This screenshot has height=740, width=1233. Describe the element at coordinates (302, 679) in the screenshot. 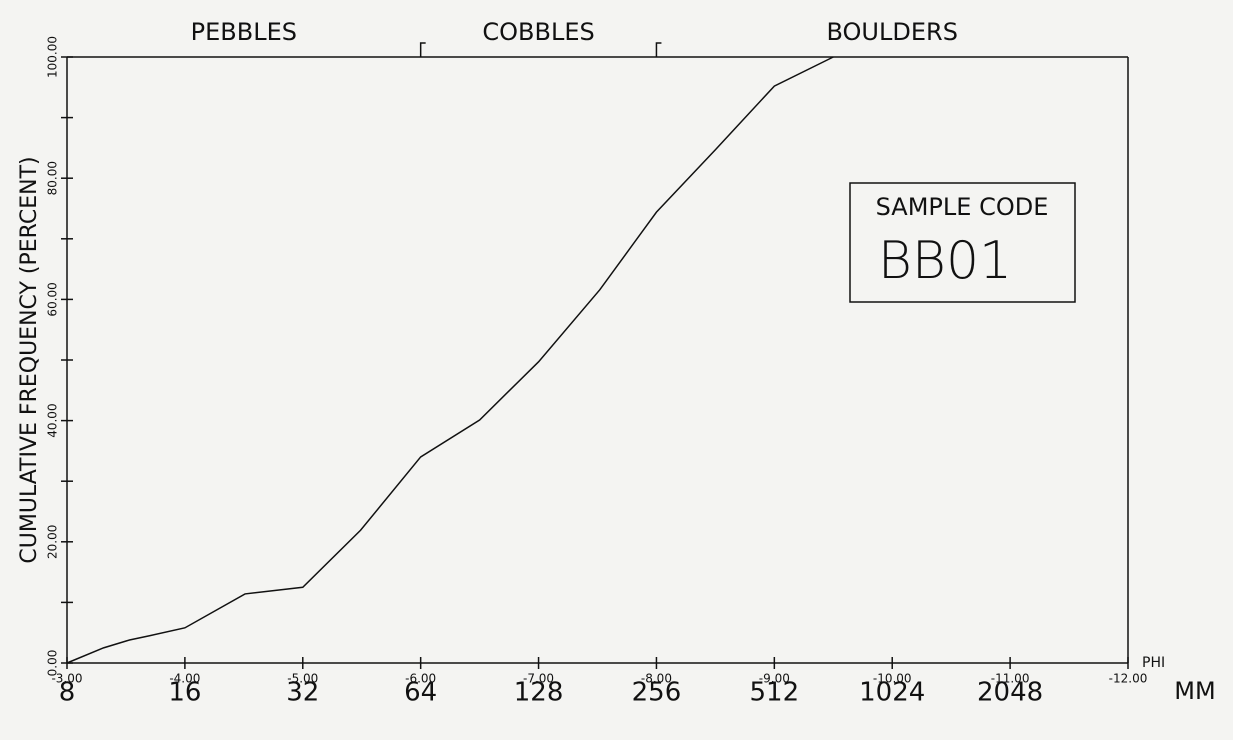

I see `x-tick-label: -5.00` at that location.